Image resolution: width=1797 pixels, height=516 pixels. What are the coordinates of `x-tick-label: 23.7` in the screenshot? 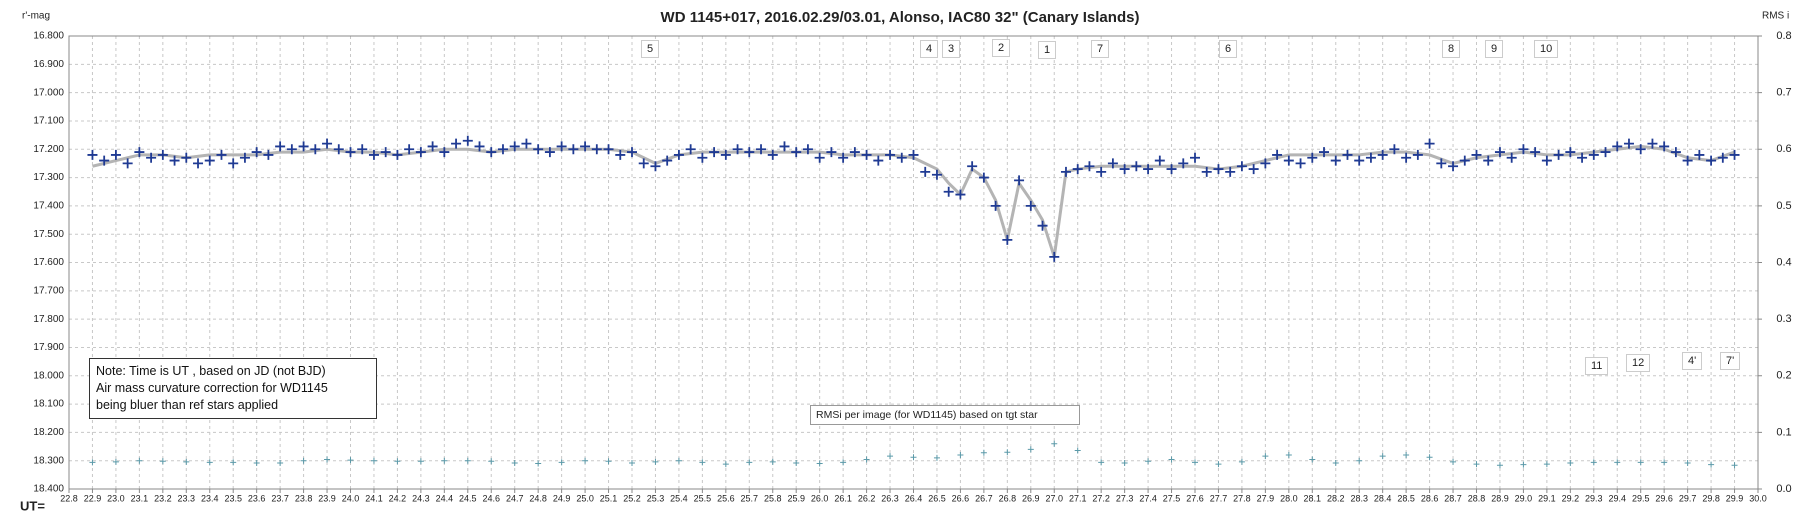 It's located at (280, 498).